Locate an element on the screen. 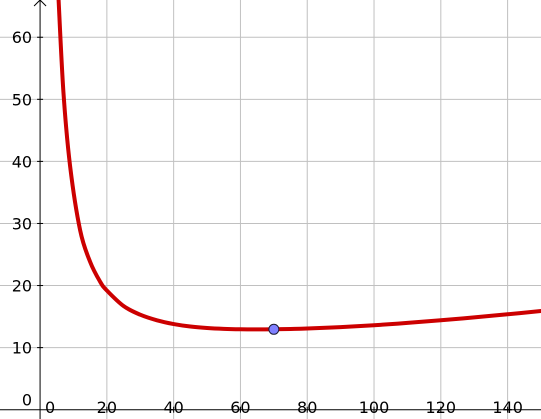  x-tick-label: 140 is located at coordinates (507, 407).